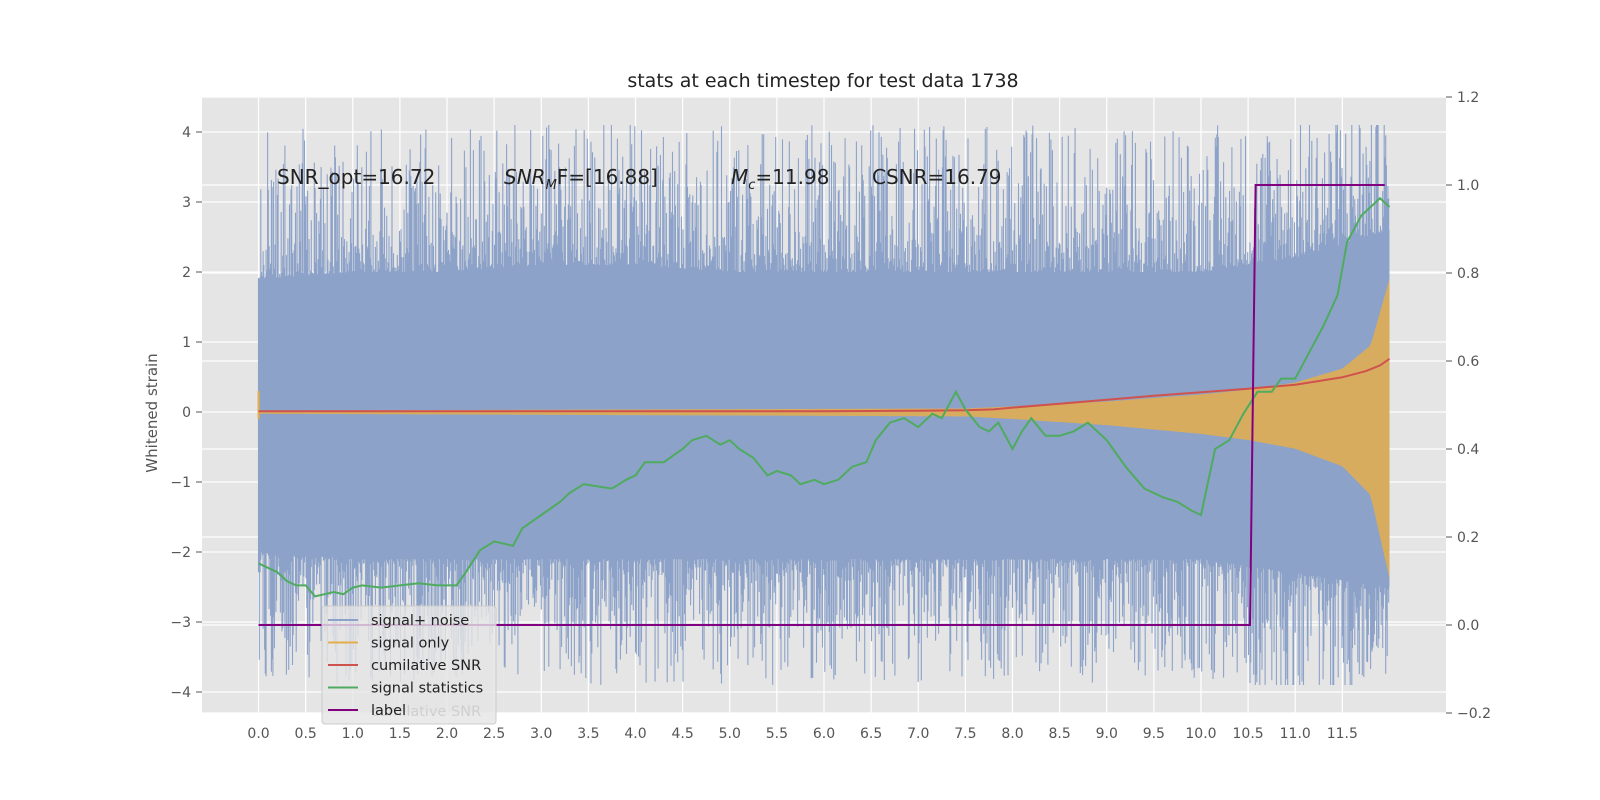 The image size is (1600, 800). What do you see at coordinates (180, 693) in the screenshot?
I see `y-tick-label: −4` at bounding box center [180, 693].